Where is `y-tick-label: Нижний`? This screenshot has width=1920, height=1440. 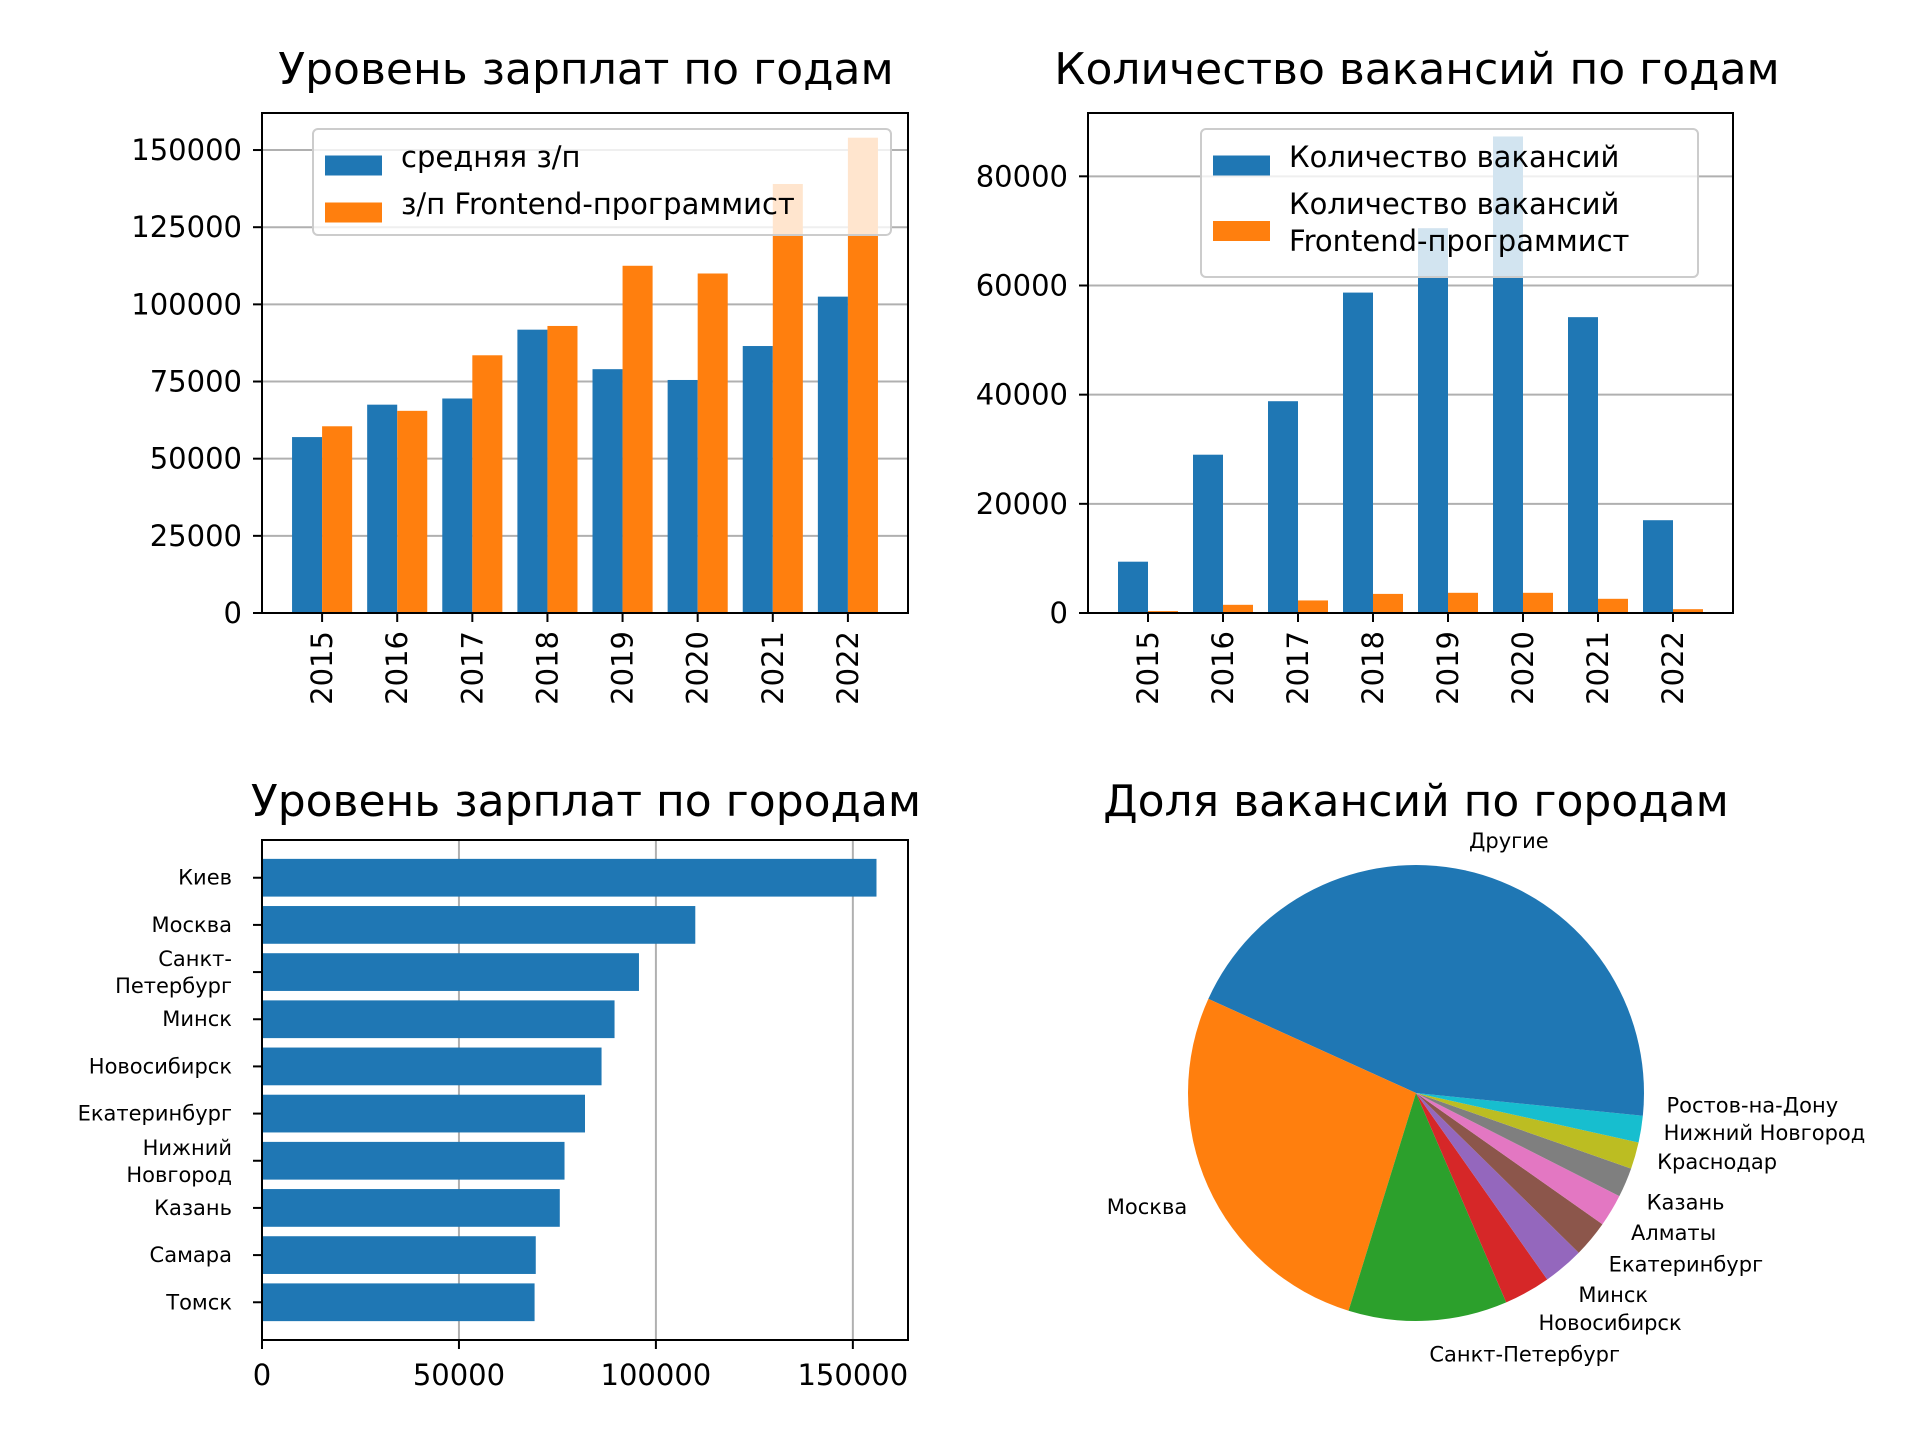
y-tick-label: Нижний is located at coordinates (187, 1148).